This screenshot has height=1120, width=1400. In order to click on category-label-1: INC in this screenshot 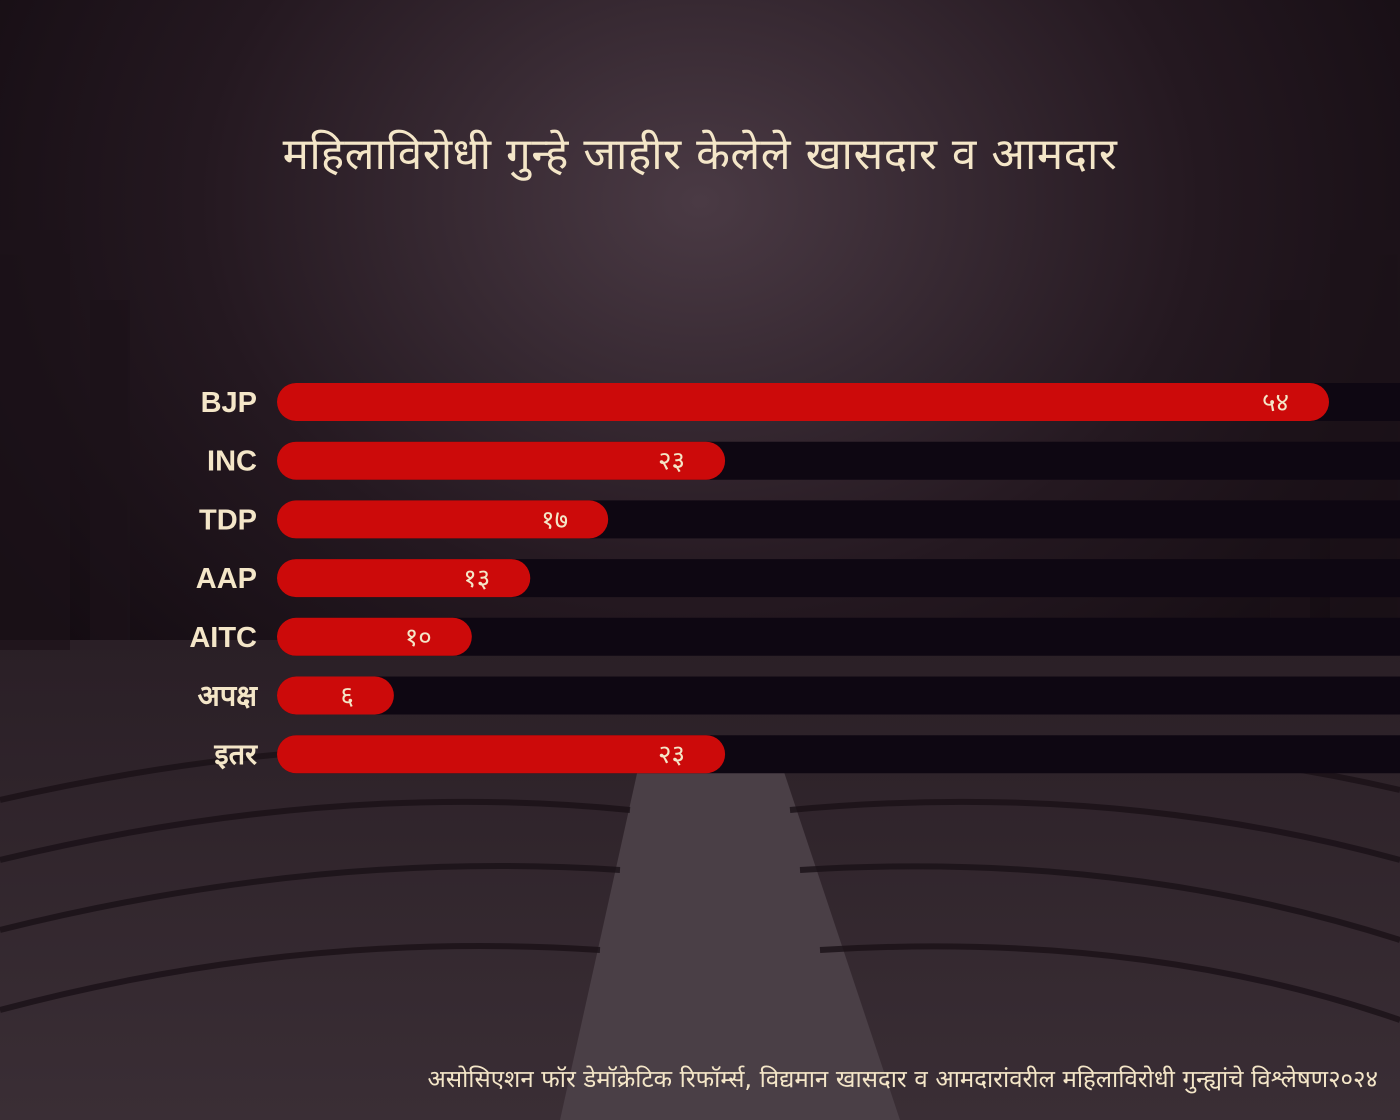, I will do `click(232, 462)`.